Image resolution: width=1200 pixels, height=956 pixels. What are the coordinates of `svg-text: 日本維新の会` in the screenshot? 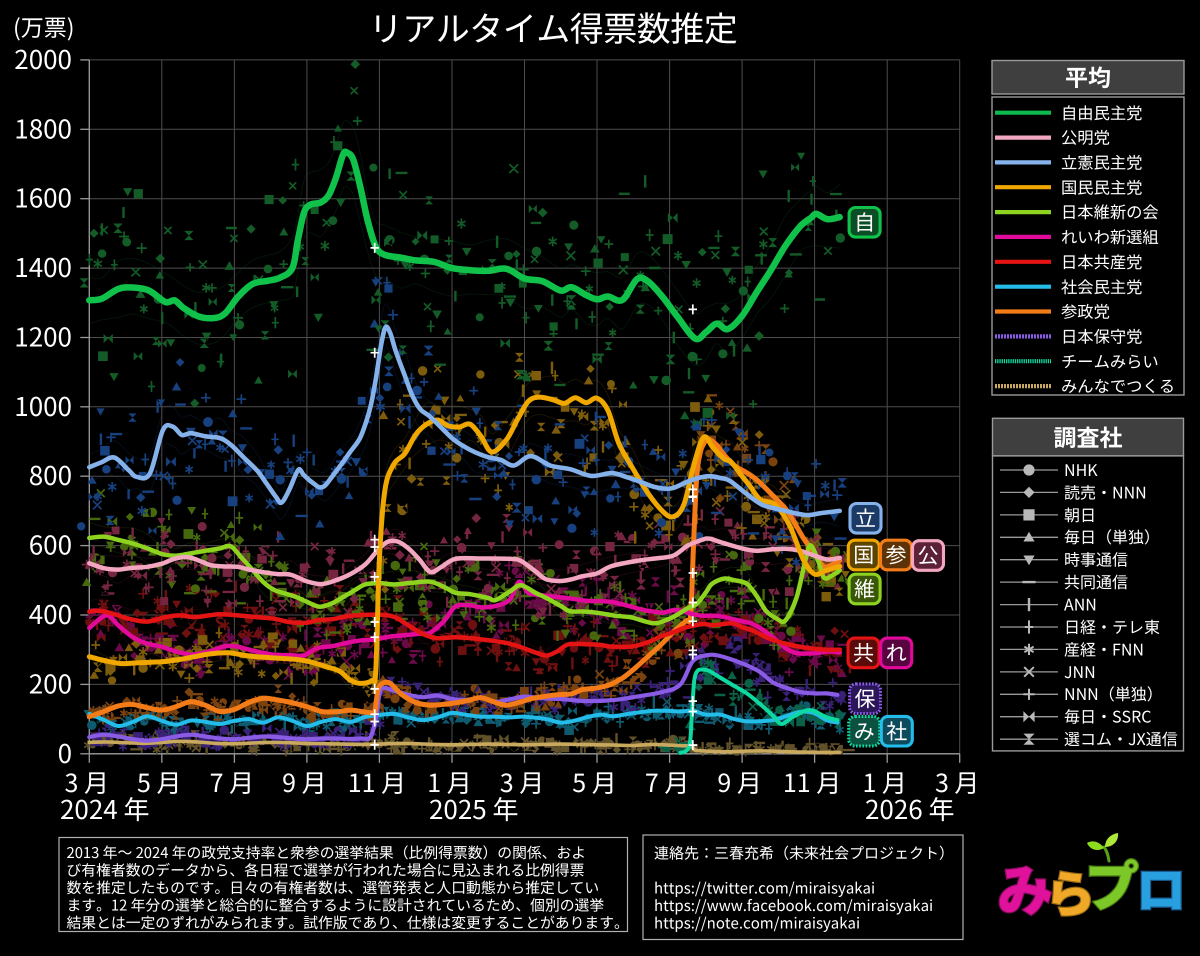 It's located at (1110, 211).